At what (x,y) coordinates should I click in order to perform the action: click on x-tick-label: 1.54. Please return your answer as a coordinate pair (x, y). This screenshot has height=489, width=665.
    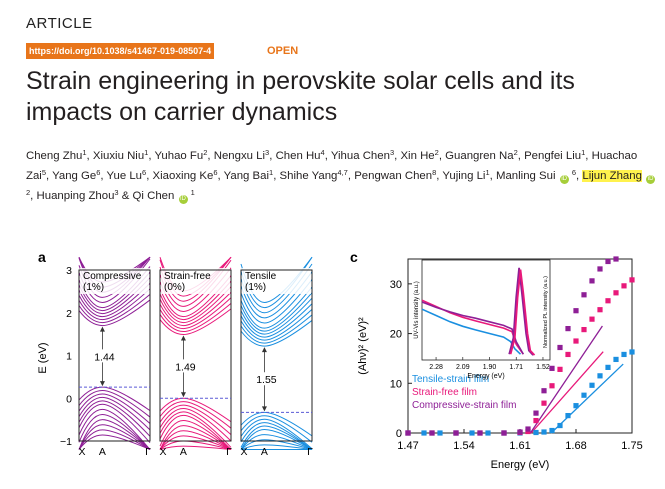
    Looking at the image, I should click on (463, 446).